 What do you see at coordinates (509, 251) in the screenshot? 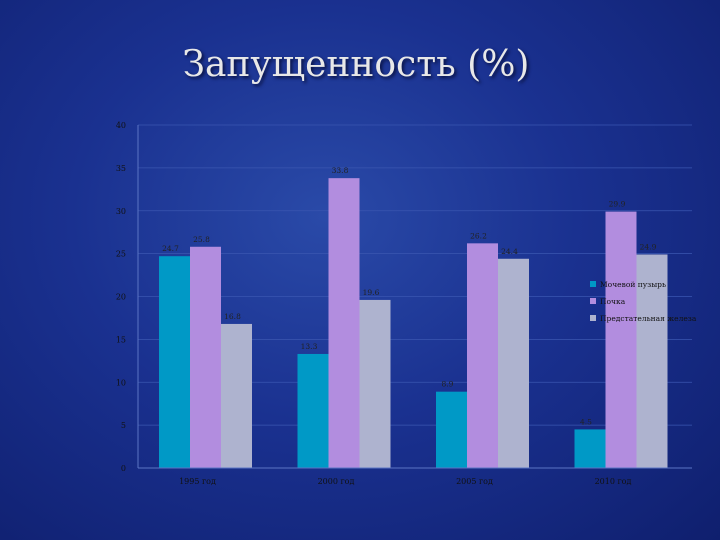
I see `data-label: 24.4` at bounding box center [509, 251].